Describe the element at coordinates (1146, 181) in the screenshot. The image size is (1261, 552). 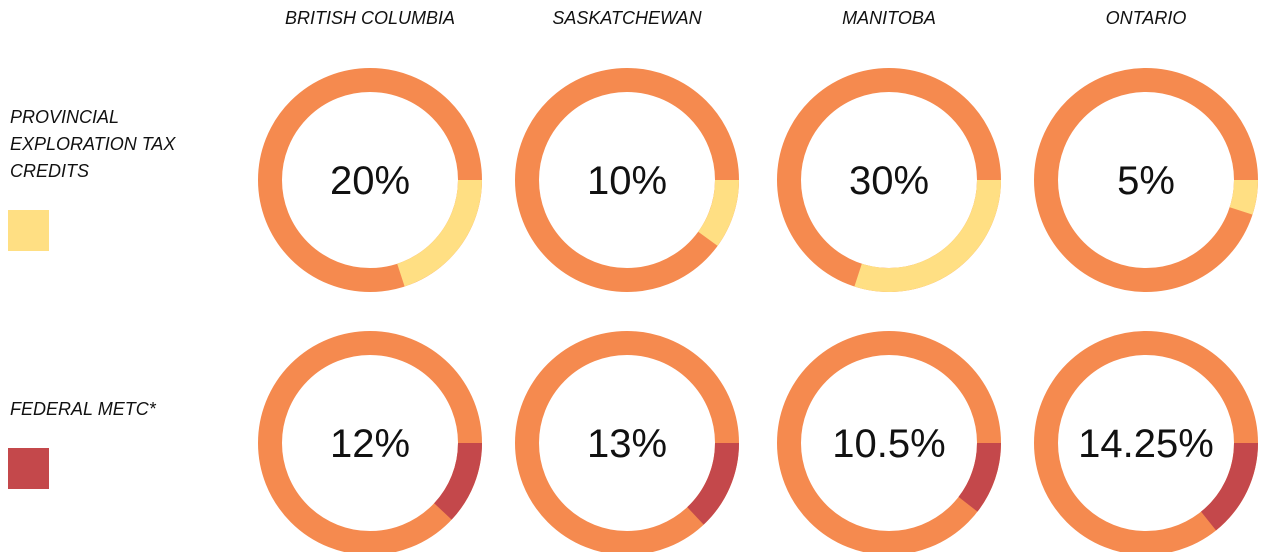
I see `value-label: 5%` at that location.